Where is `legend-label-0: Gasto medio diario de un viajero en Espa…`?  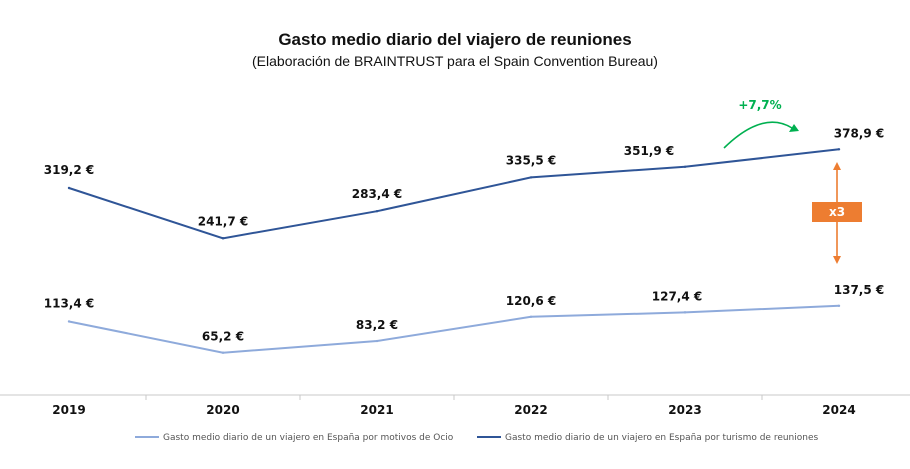
legend-label-0: Gasto medio diario de un viajero en Espa… is located at coordinates (308, 438).